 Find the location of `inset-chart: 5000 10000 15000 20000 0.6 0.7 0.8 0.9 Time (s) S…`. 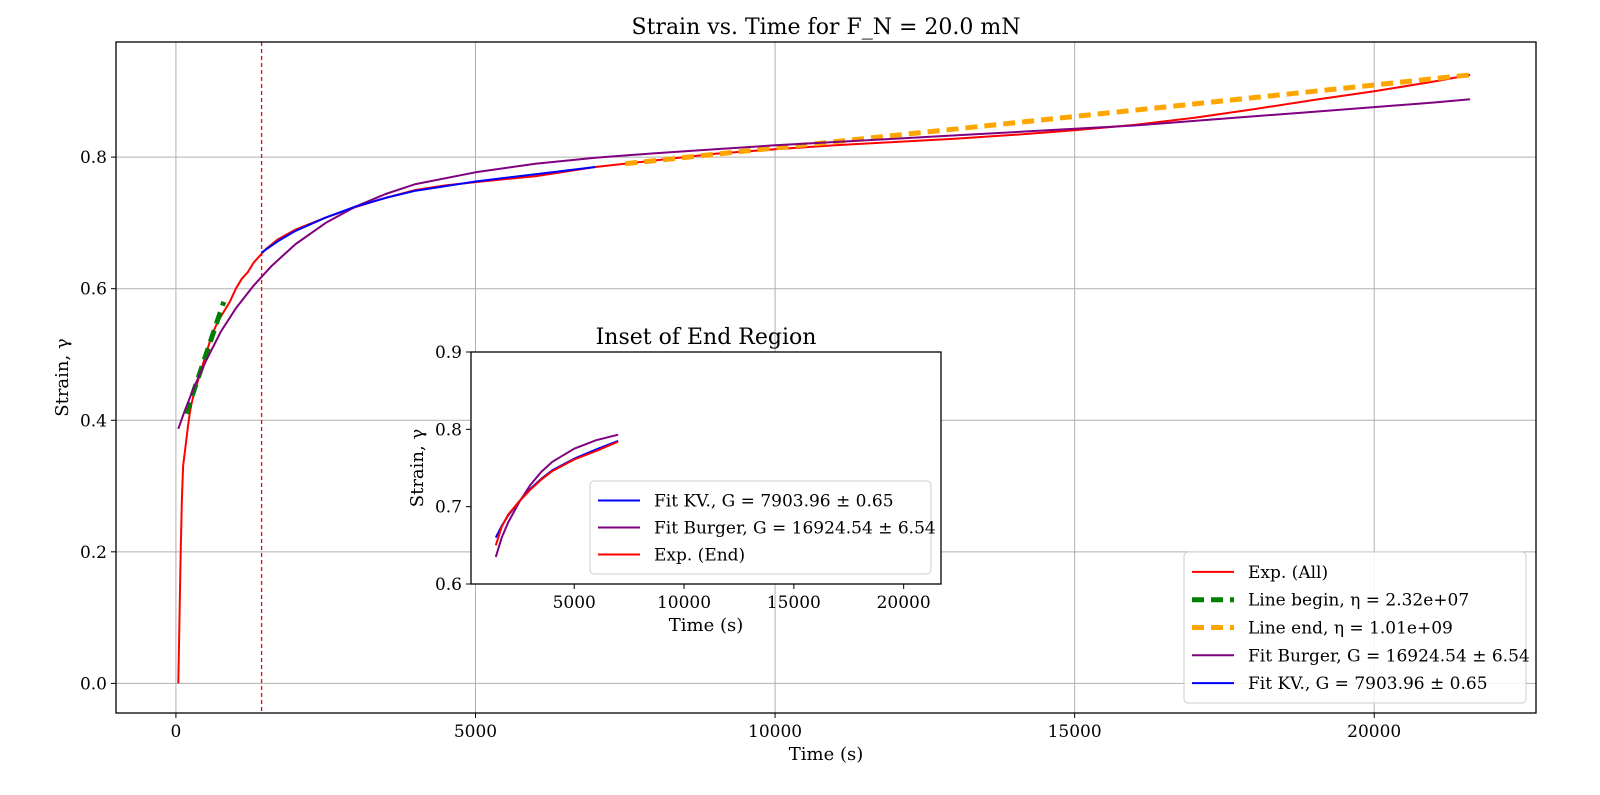

inset-chart: 5000 10000 15000 20000 0.6 0.7 0.8 0.9 Time (s) S… is located at coordinates (674, 480).